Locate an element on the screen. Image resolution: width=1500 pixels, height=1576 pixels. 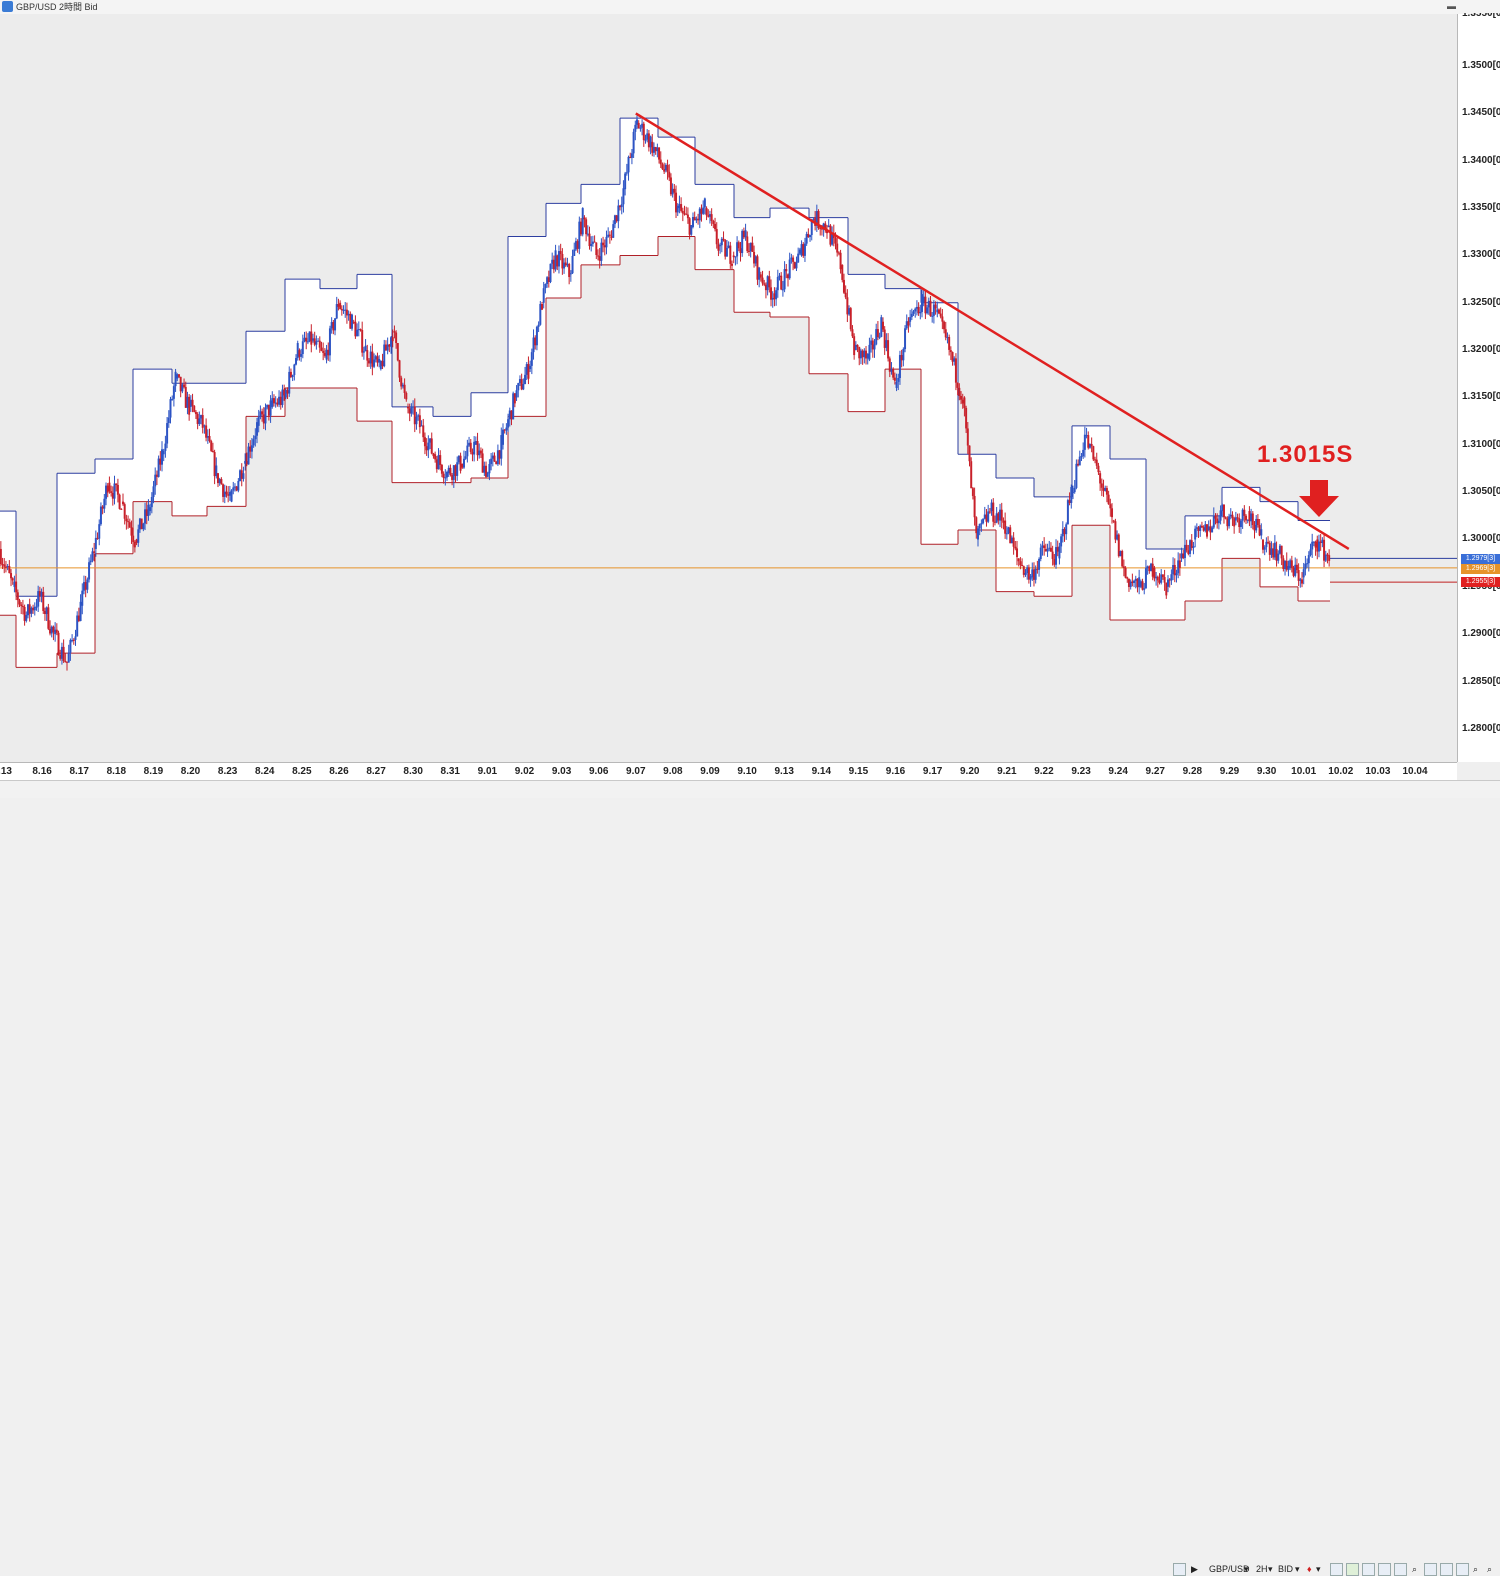
scroll-left-icon is located at coordinates (1179, 1569).